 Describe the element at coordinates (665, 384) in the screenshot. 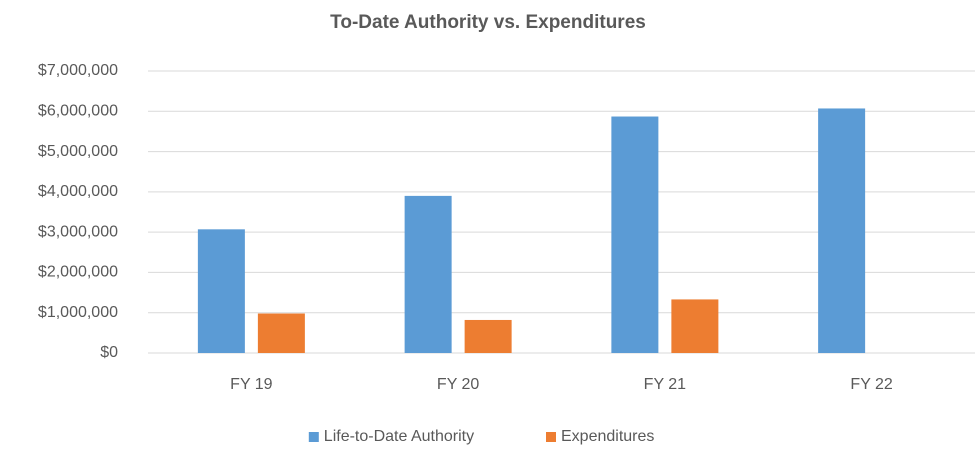

I see `x-tick-label: FY 21` at that location.